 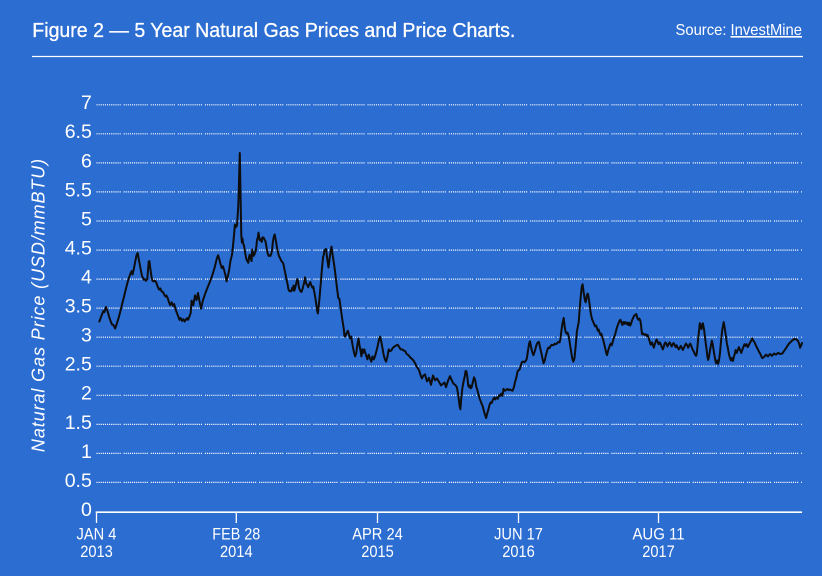 What do you see at coordinates (236, 552) in the screenshot?
I see `svg-text: 2014` at bounding box center [236, 552].